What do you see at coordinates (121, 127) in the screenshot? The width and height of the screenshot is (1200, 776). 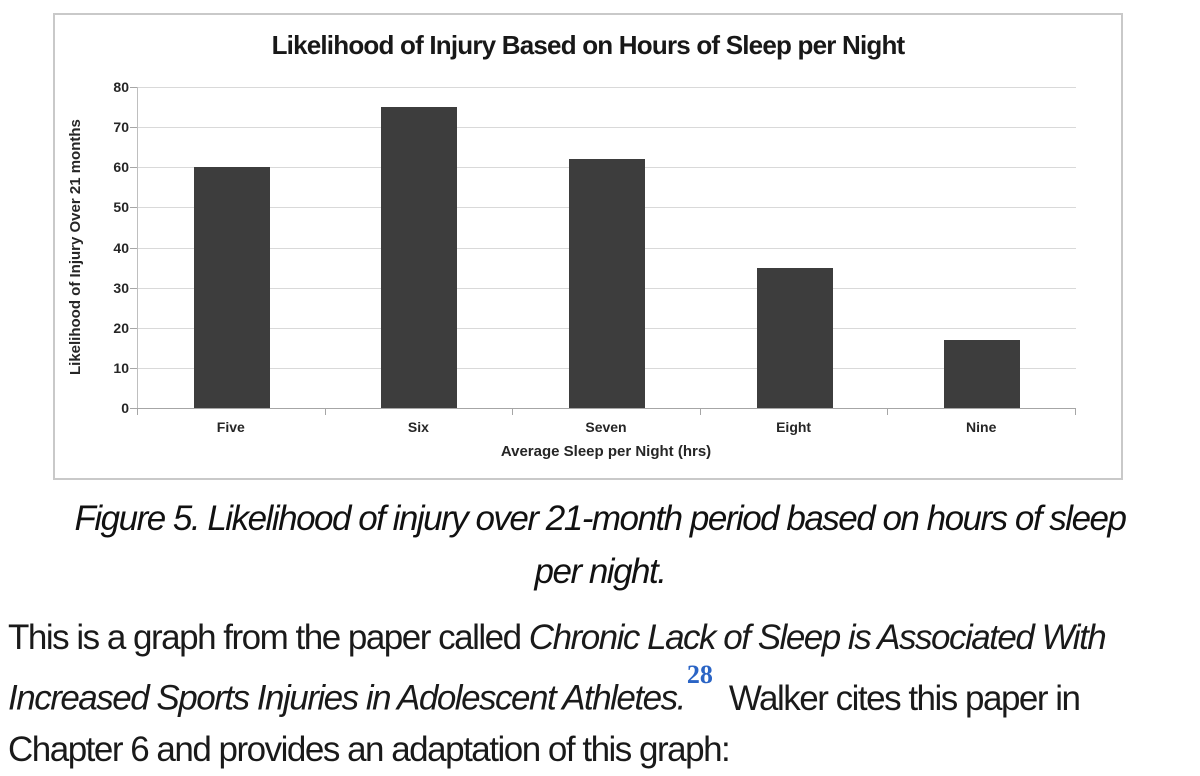 I see `y-tick-label-70: 70` at bounding box center [121, 127].